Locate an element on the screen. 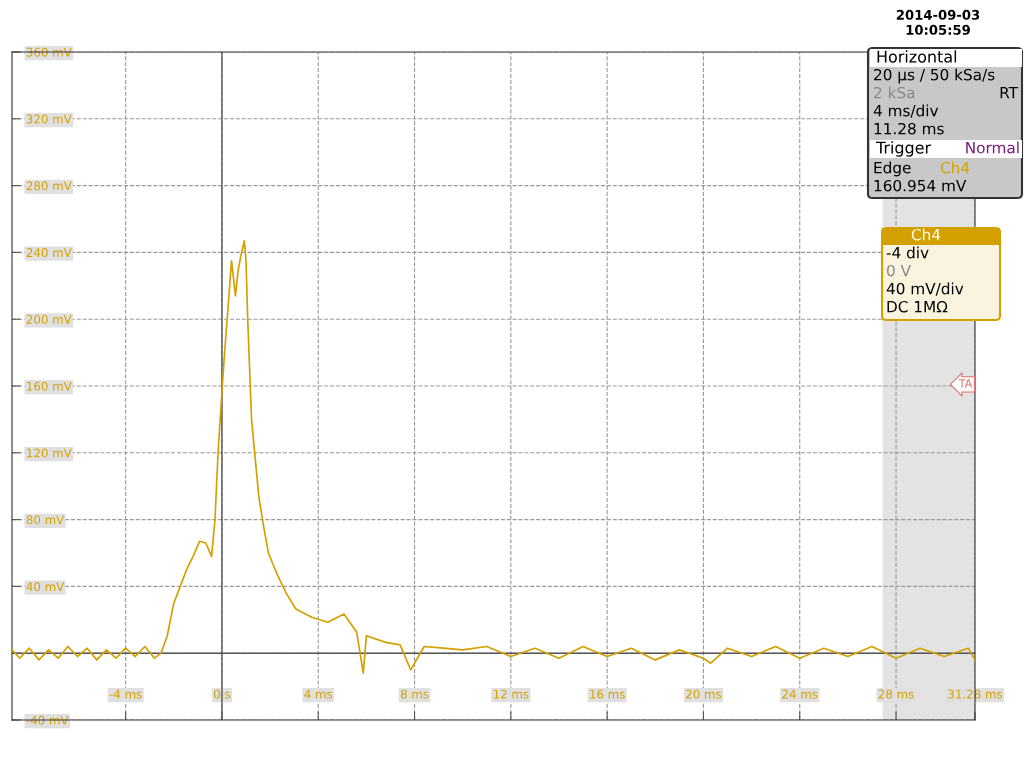 This screenshot has width=1024, height=768. y-tick-label: 200 mV is located at coordinates (49, 319).